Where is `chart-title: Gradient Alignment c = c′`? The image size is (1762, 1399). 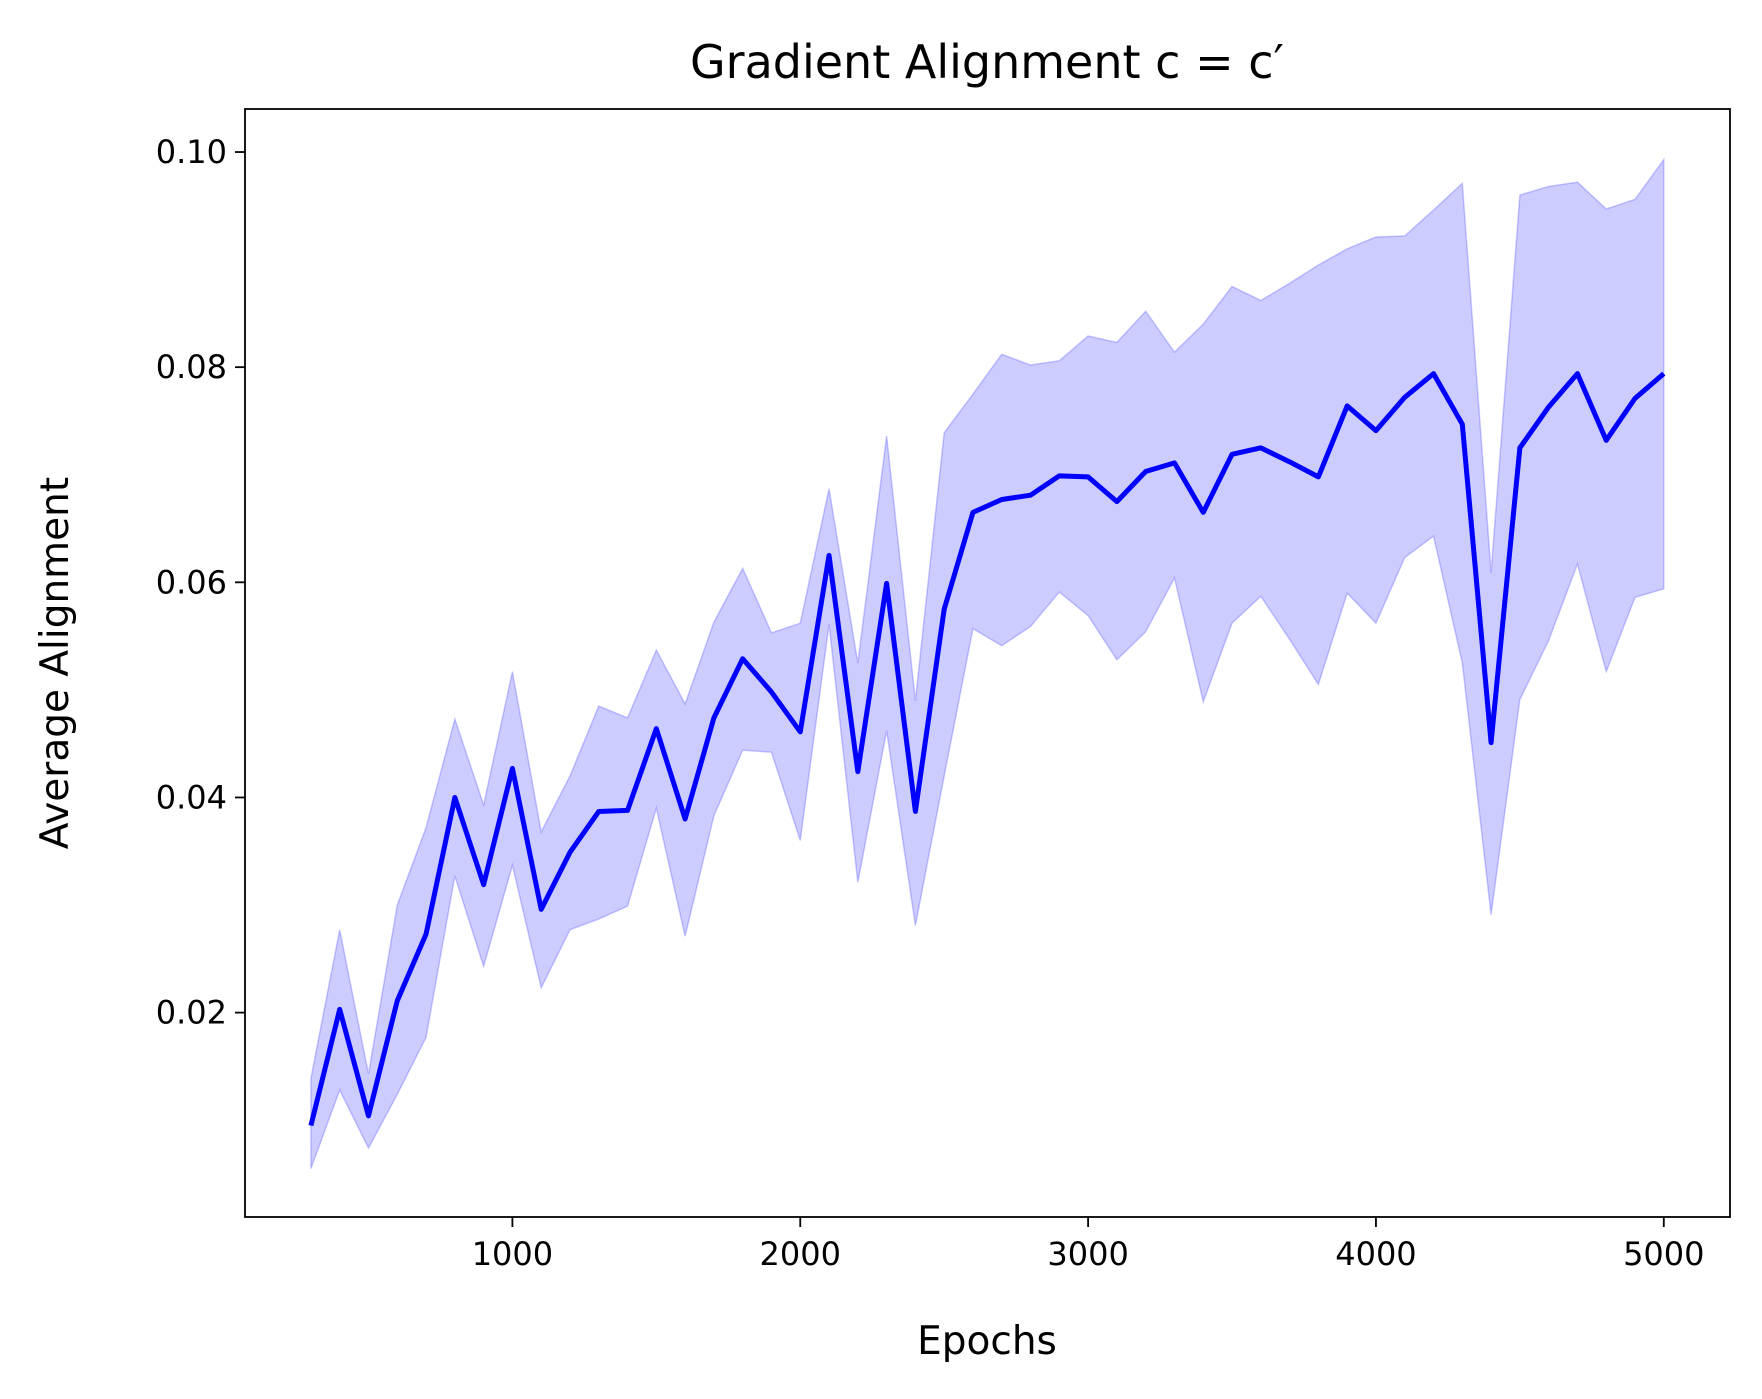 chart-title: Gradient Alignment c = c′ is located at coordinates (987, 62).